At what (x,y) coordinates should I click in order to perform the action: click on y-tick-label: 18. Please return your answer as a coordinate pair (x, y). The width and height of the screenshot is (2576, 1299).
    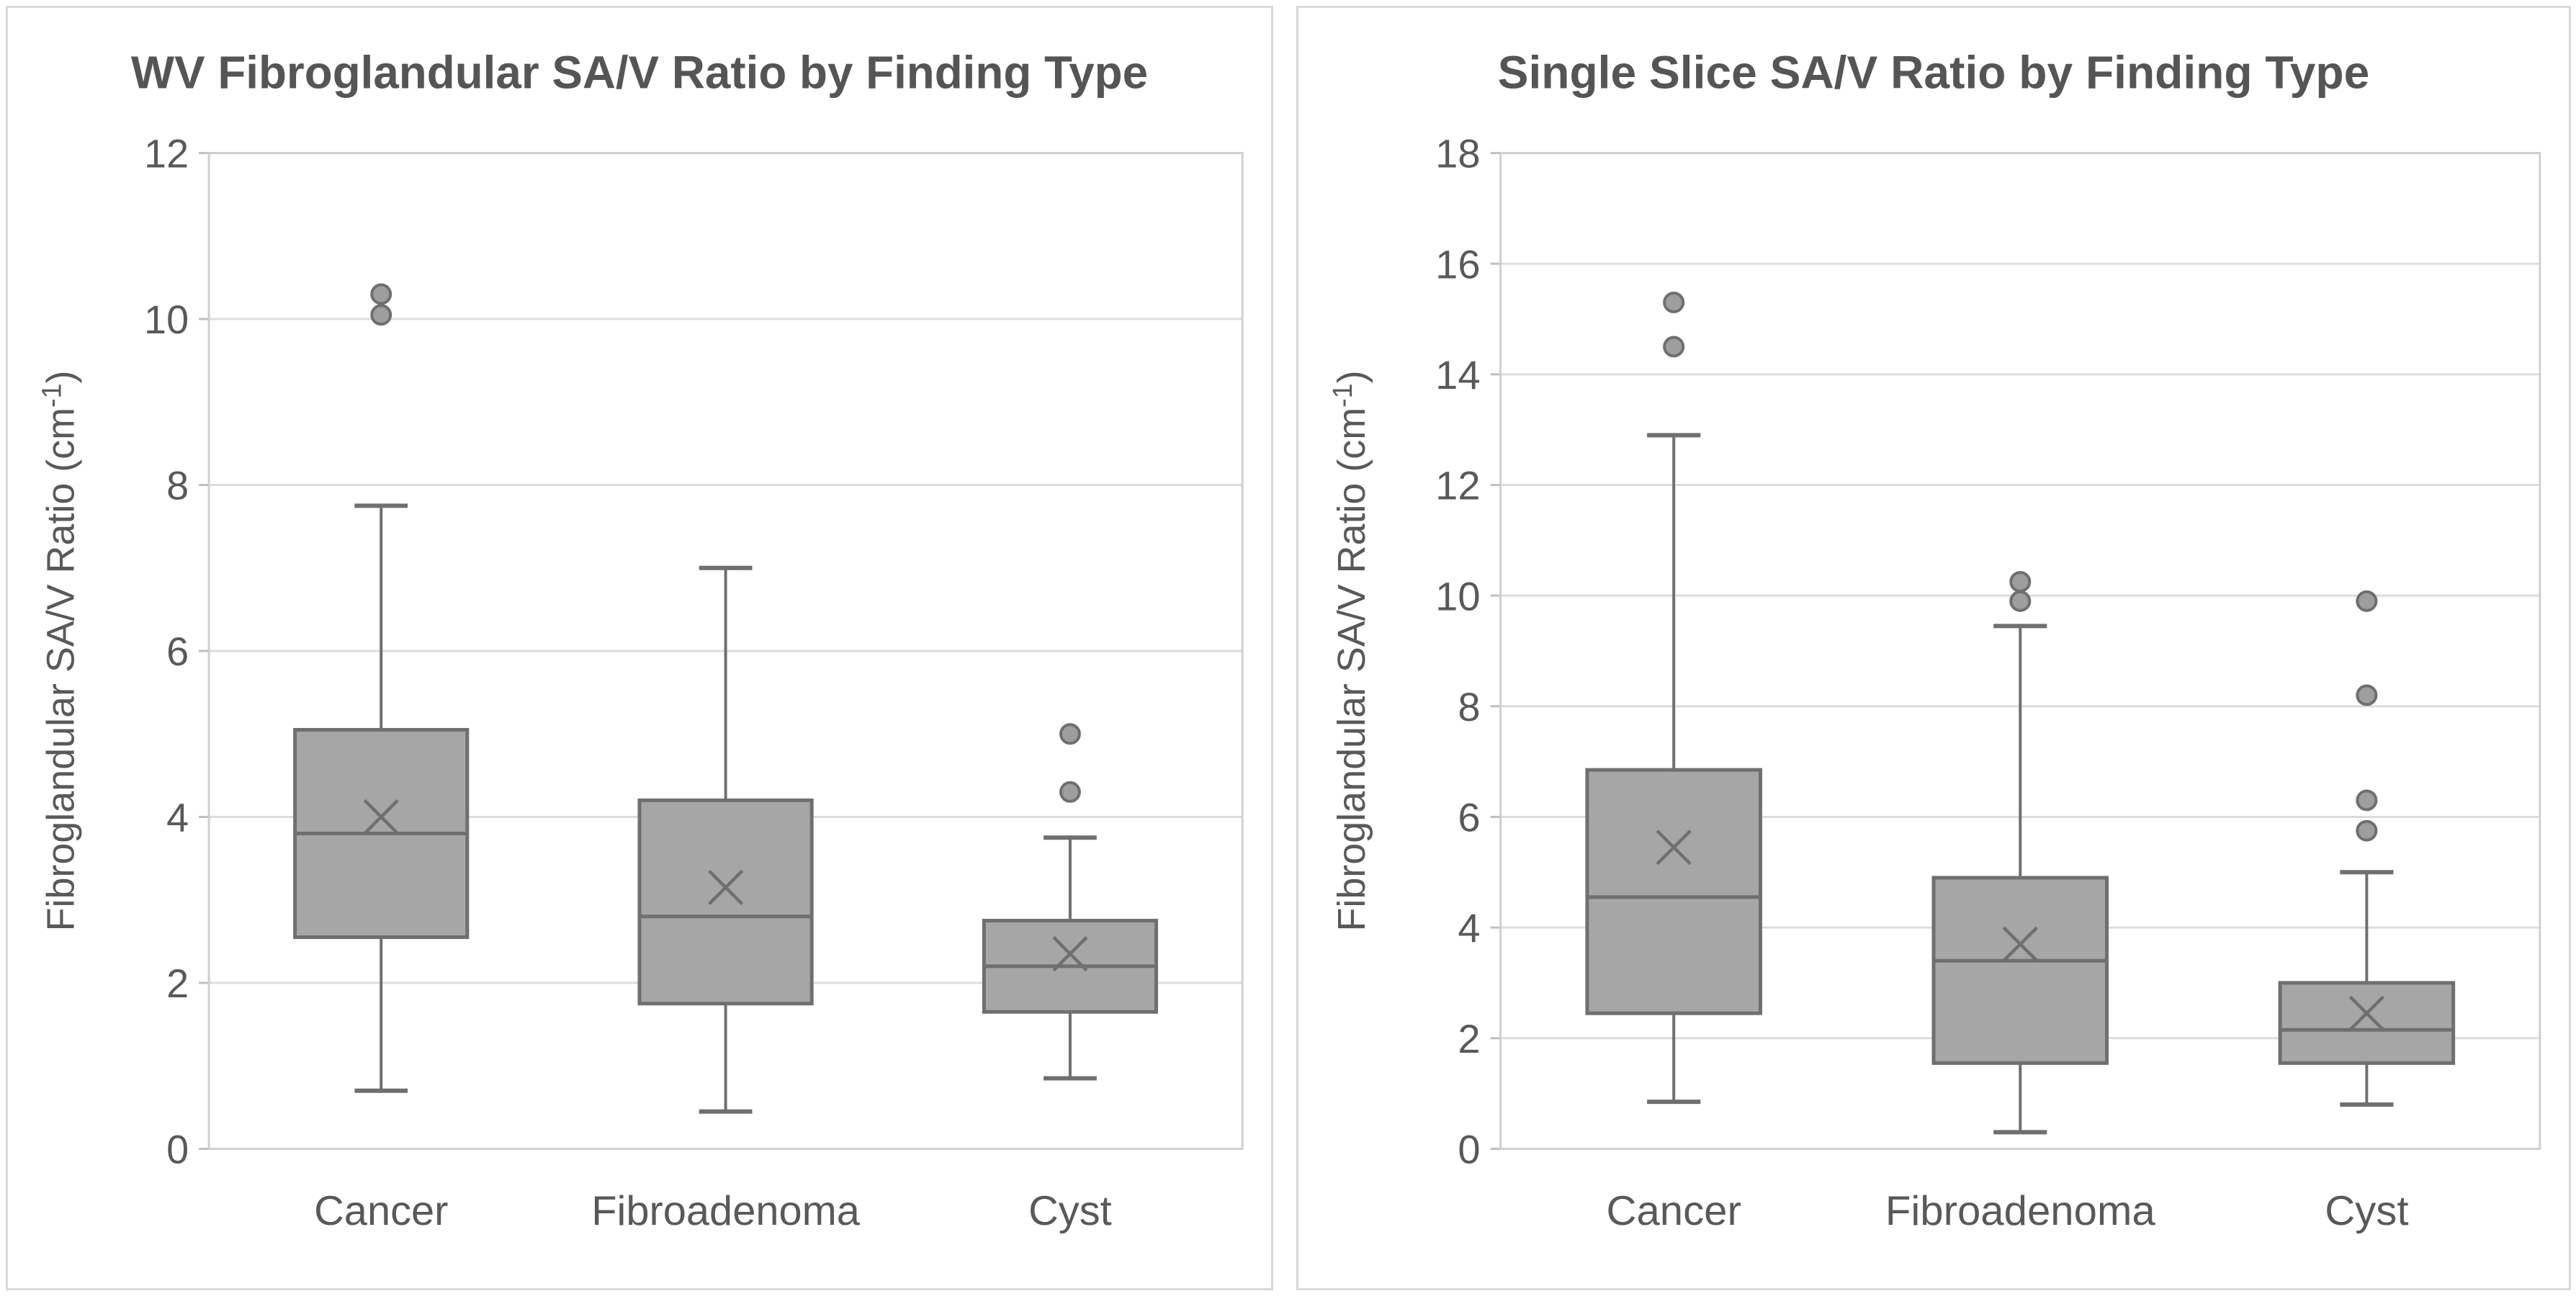
    Looking at the image, I should click on (1457, 153).